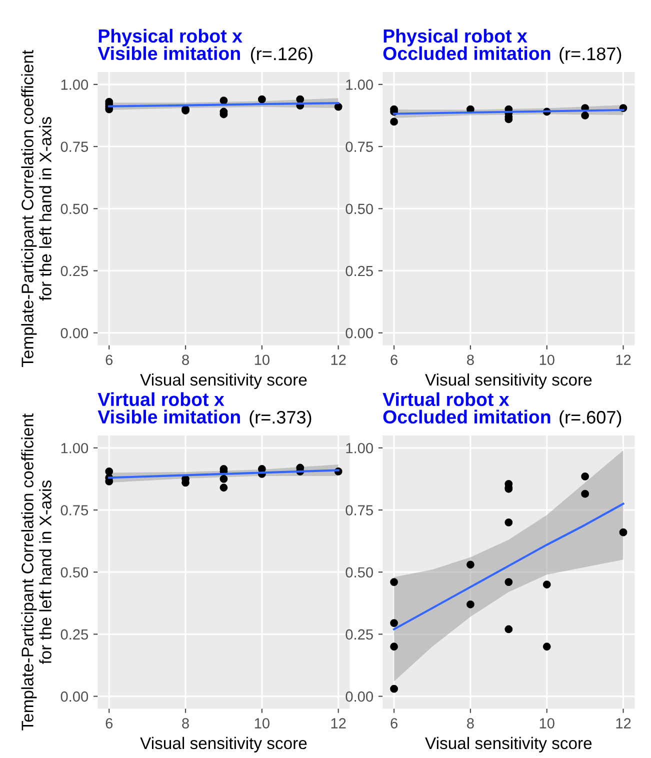 This screenshot has width=651, height=758. Describe the element at coordinates (591, 419) in the screenshot. I see `chart-subtitle: (r=.607)` at that location.